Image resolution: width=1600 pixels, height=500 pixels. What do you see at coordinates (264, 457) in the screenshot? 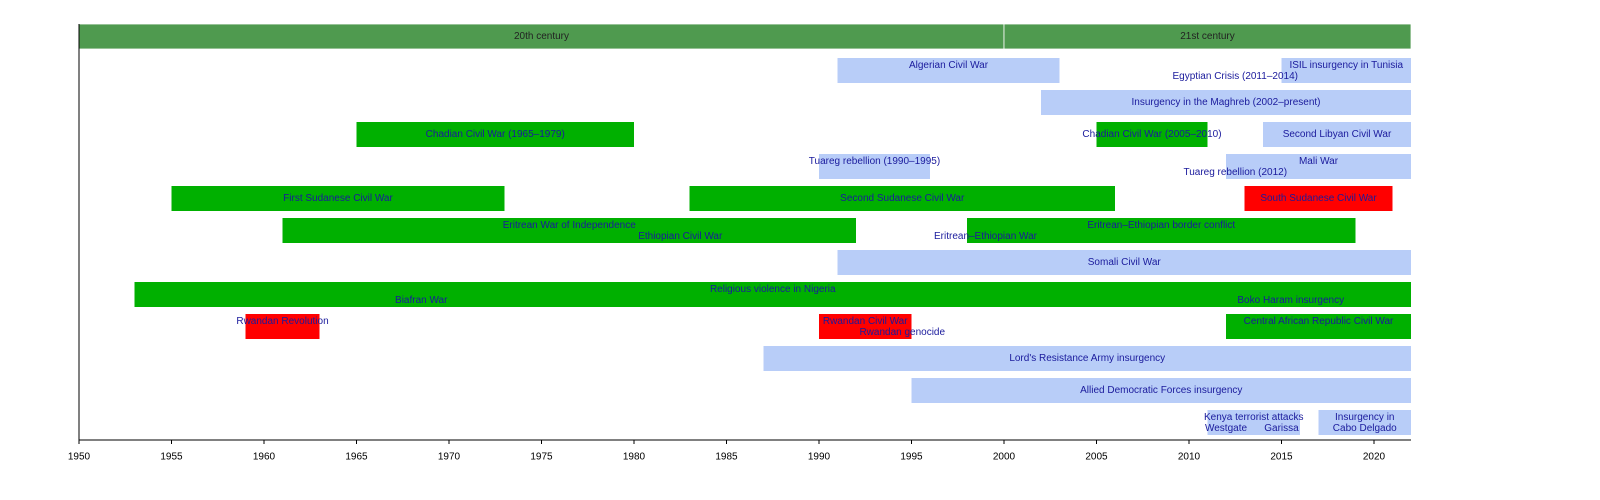
I see `x-tick-label: 1960` at bounding box center [264, 457].